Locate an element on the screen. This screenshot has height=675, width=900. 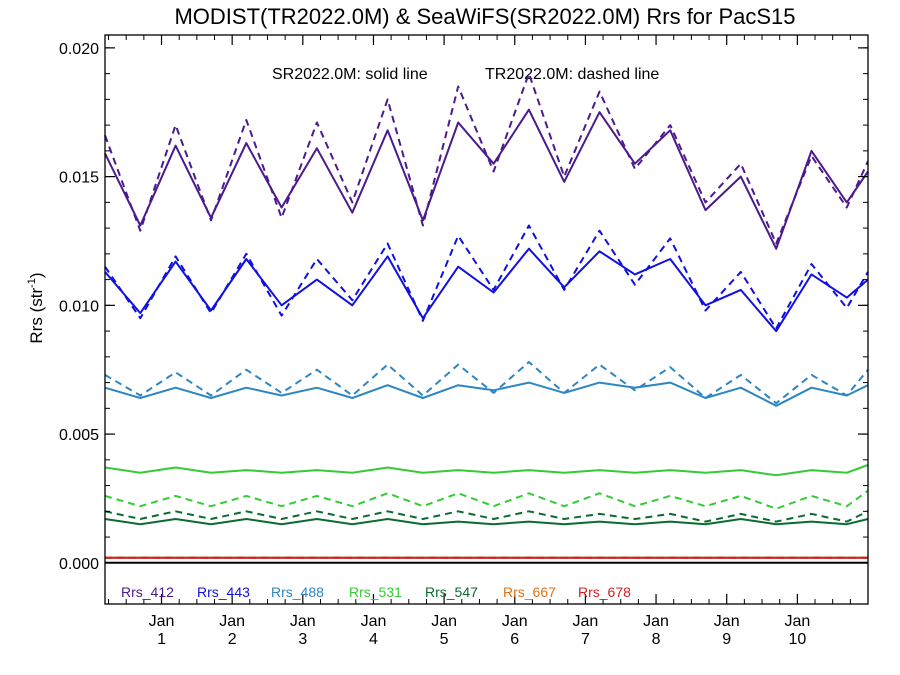
series-line-rrs-531-dashed is located at coordinates (486, 499).